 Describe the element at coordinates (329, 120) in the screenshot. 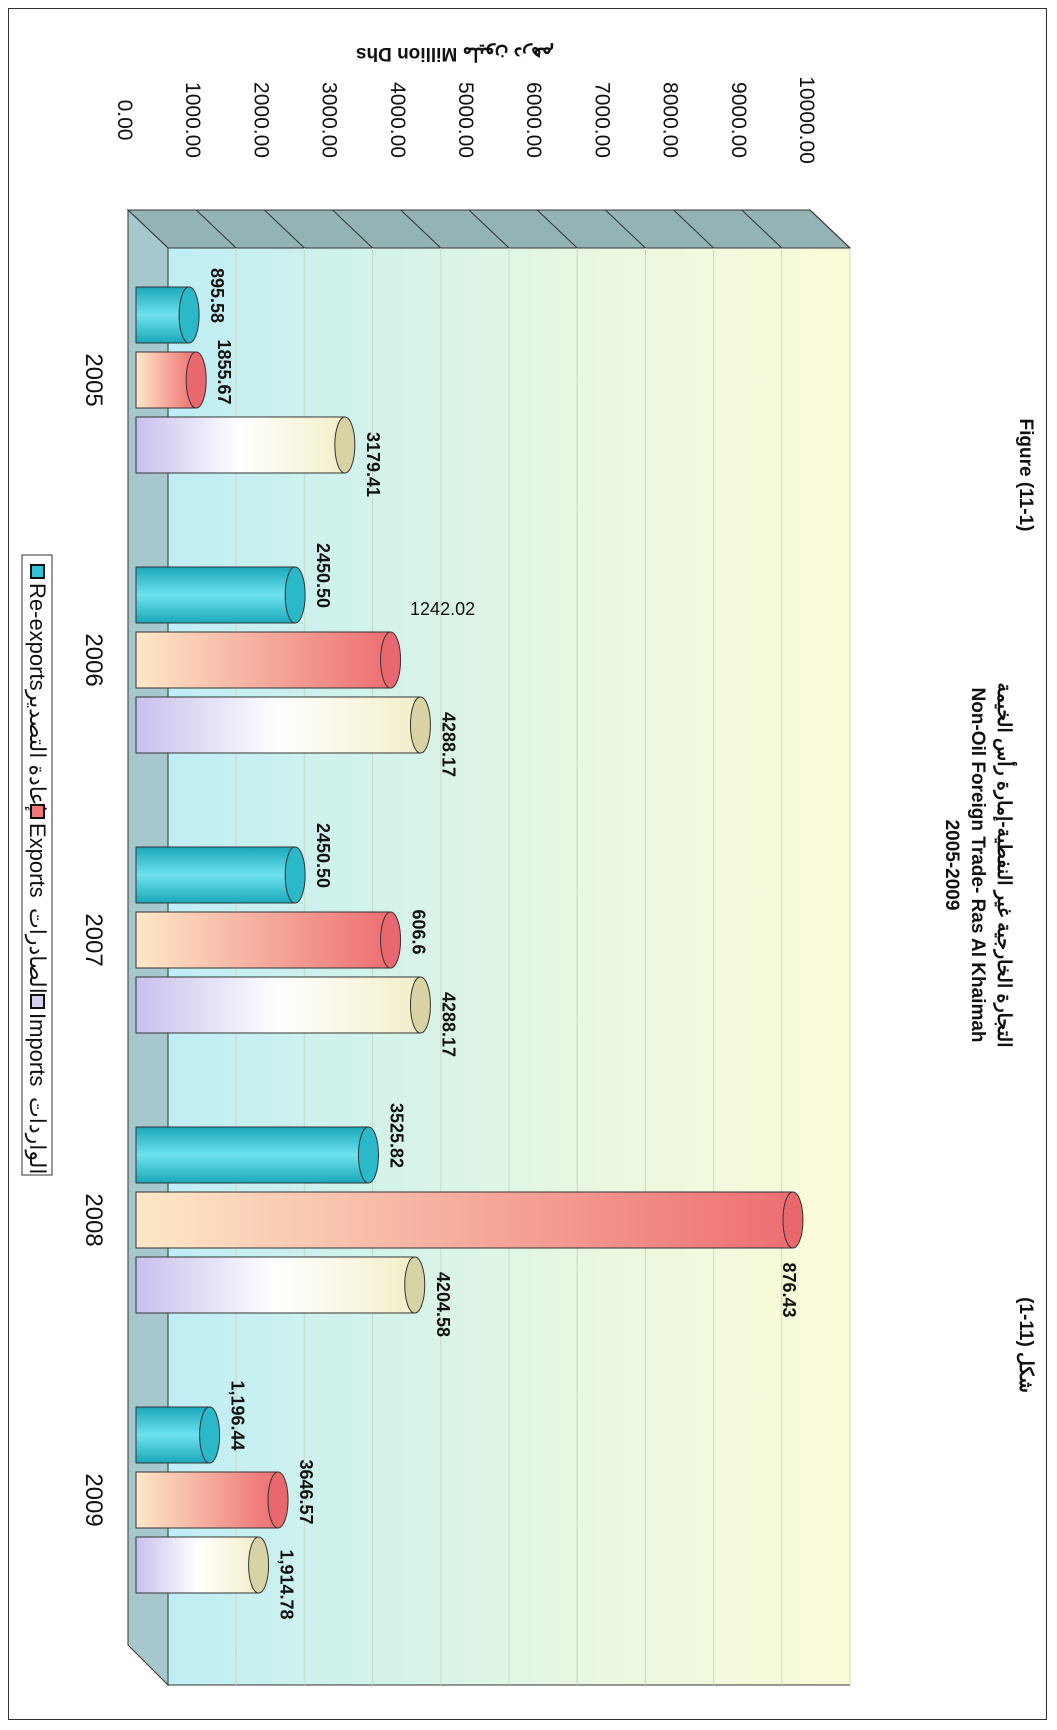

I see `y-tick-label: 3000.00` at that location.